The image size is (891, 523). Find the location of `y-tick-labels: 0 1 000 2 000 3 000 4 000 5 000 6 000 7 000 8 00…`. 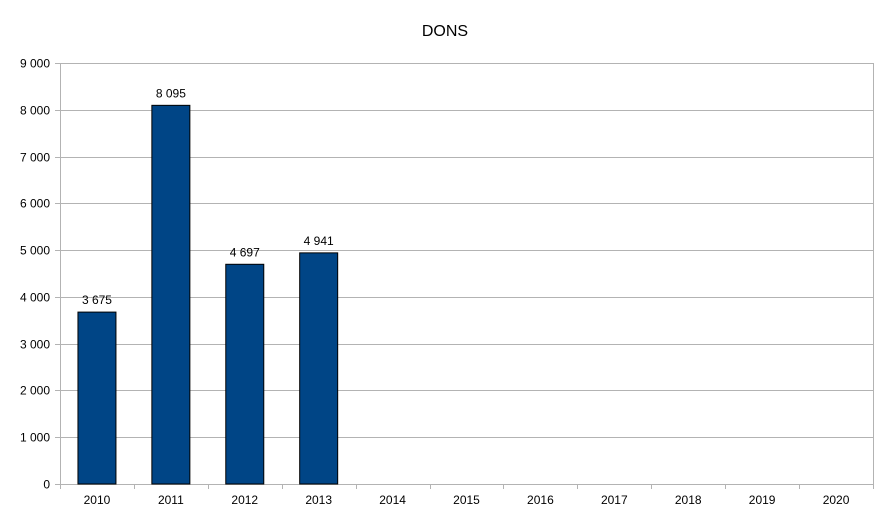

y-tick-labels: 0 1 000 2 000 3 000 4 000 5 000 6 000 7 000 8 00… is located at coordinates (35, 274).